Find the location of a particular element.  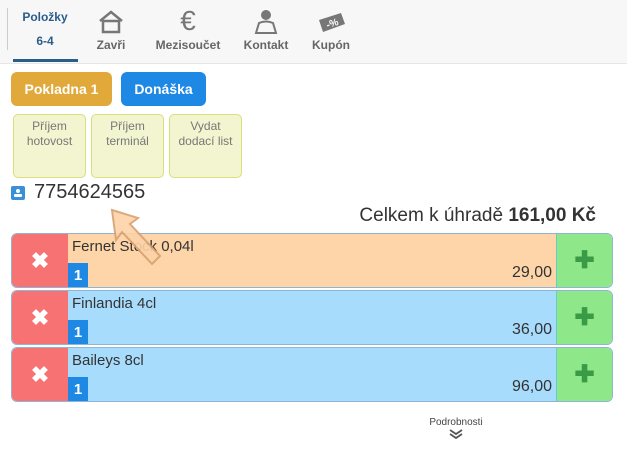

delivery-note-button: Vydat dodací list is located at coordinates (205, 146).